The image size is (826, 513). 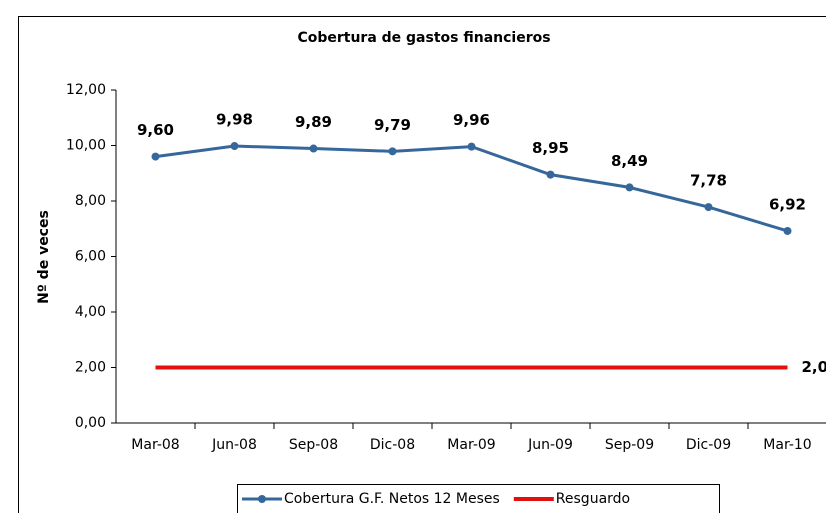 I want to click on x-tick-label: Dic-09, so click(x=708, y=445).